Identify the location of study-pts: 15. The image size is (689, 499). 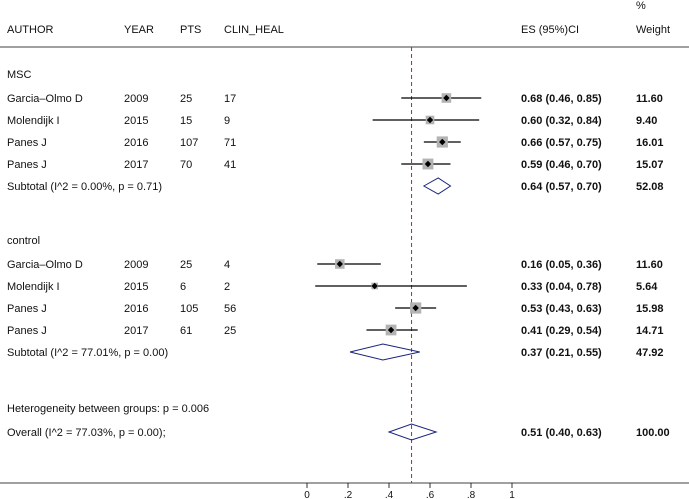
(186, 121).